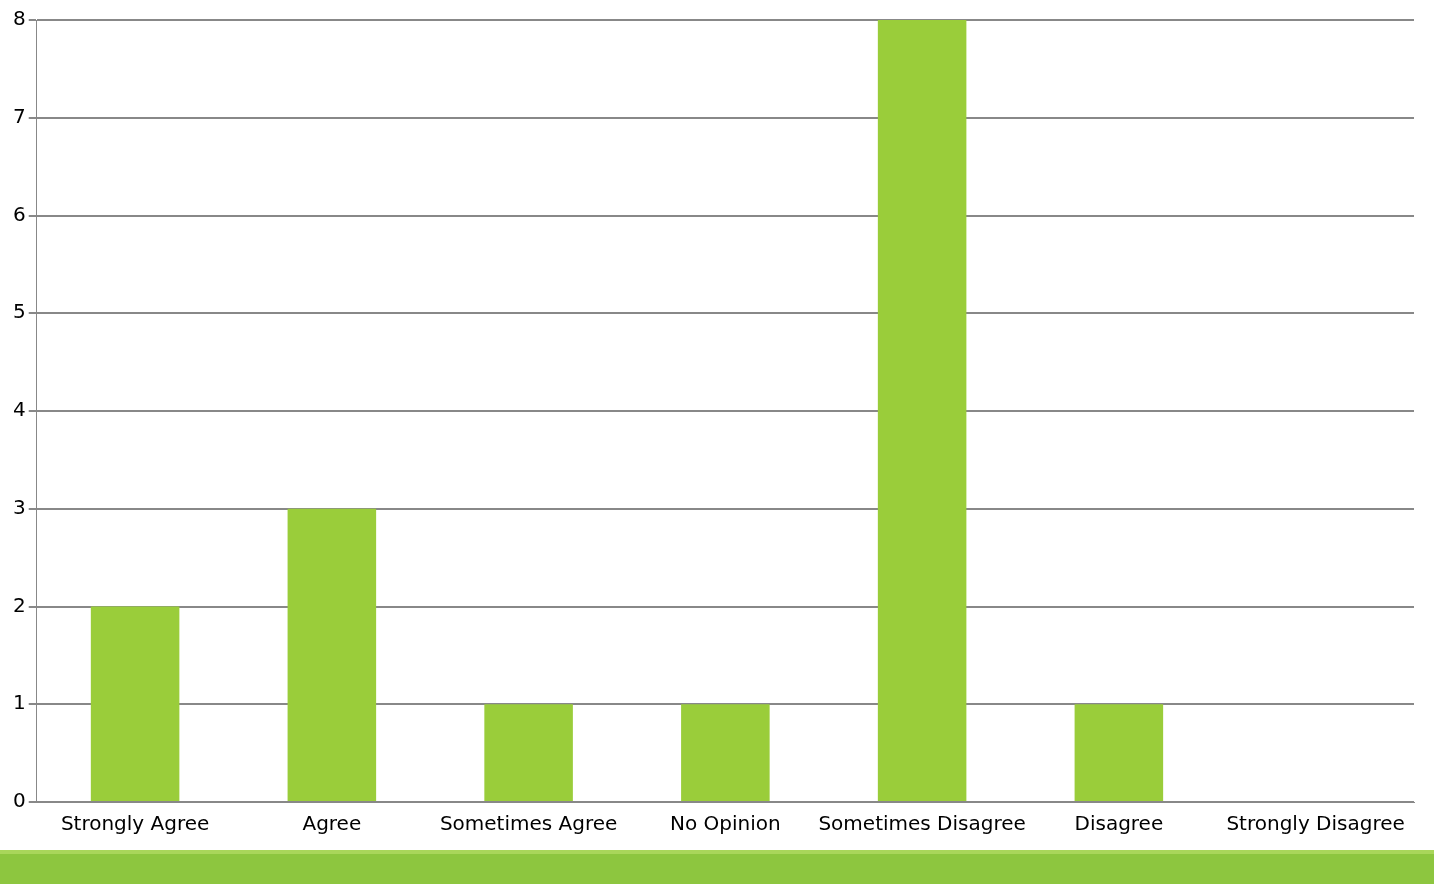  Describe the element at coordinates (19, 409) in the screenshot. I see `y-tick-label: 4` at that location.